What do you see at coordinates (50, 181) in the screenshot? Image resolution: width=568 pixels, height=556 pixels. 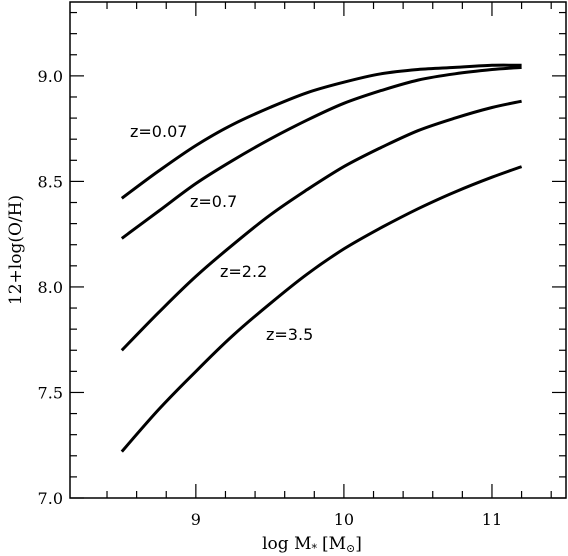 I see `y-tick-label: 8.5` at bounding box center [50, 181].